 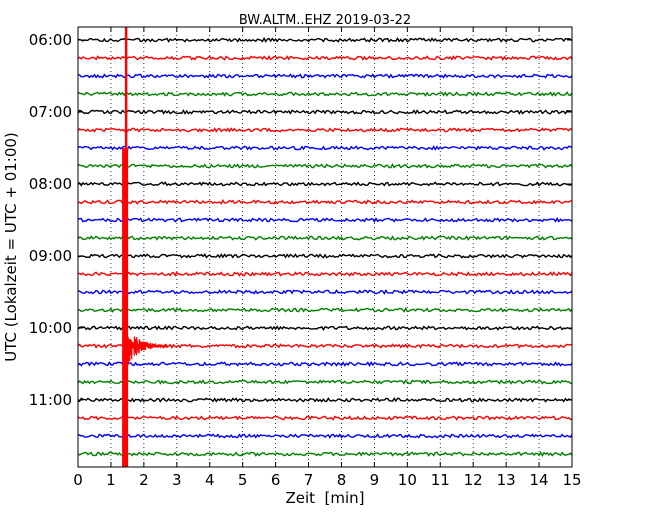 I want to click on xtick-label-12: 12, so click(x=473, y=480).